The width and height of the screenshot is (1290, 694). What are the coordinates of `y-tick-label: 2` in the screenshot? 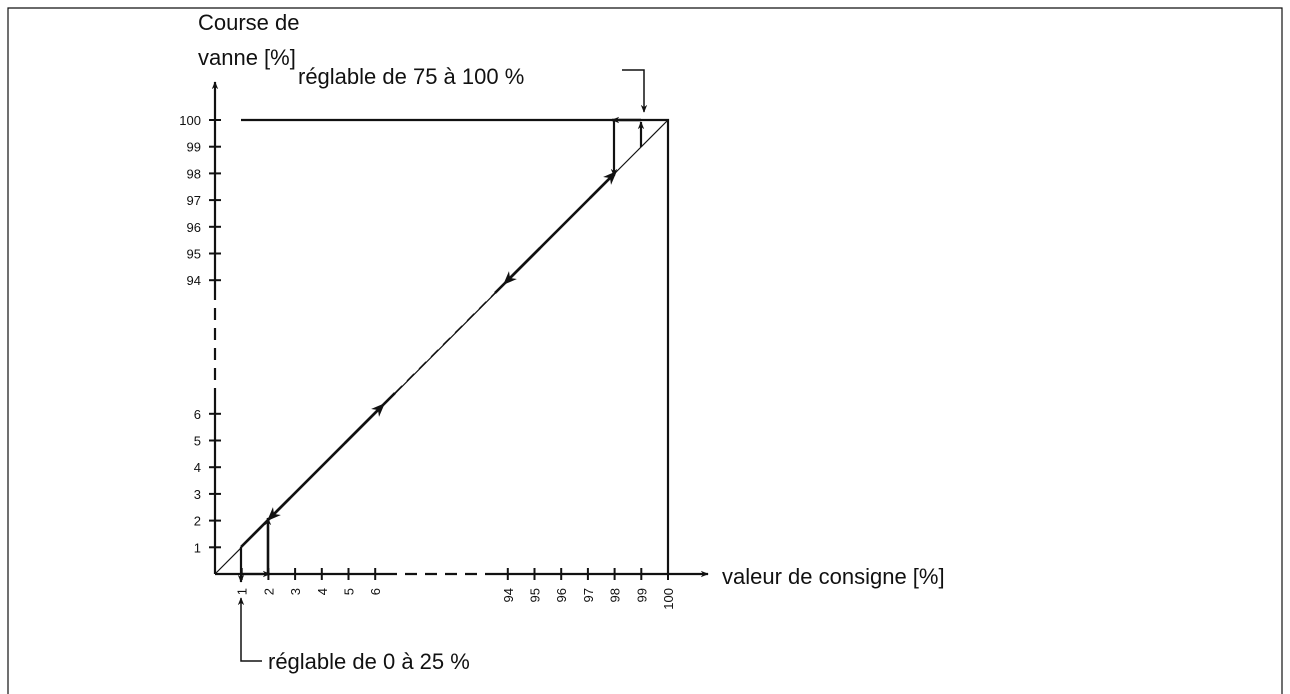 It's located at (197, 521).